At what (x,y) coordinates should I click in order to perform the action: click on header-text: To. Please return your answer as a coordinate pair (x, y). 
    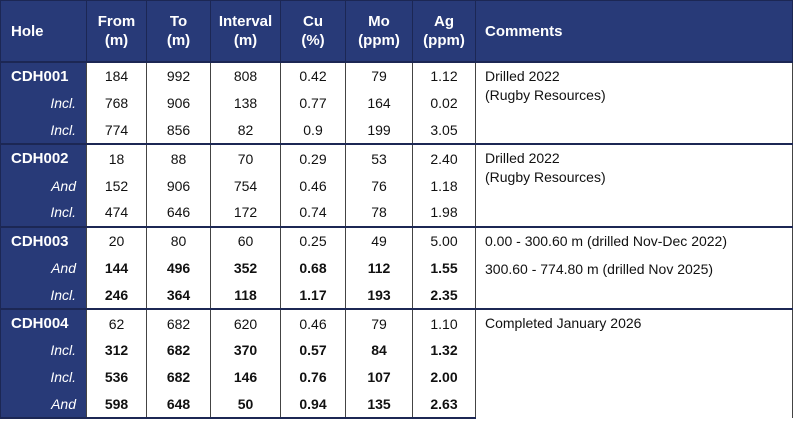
    Looking at the image, I should click on (178, 21).